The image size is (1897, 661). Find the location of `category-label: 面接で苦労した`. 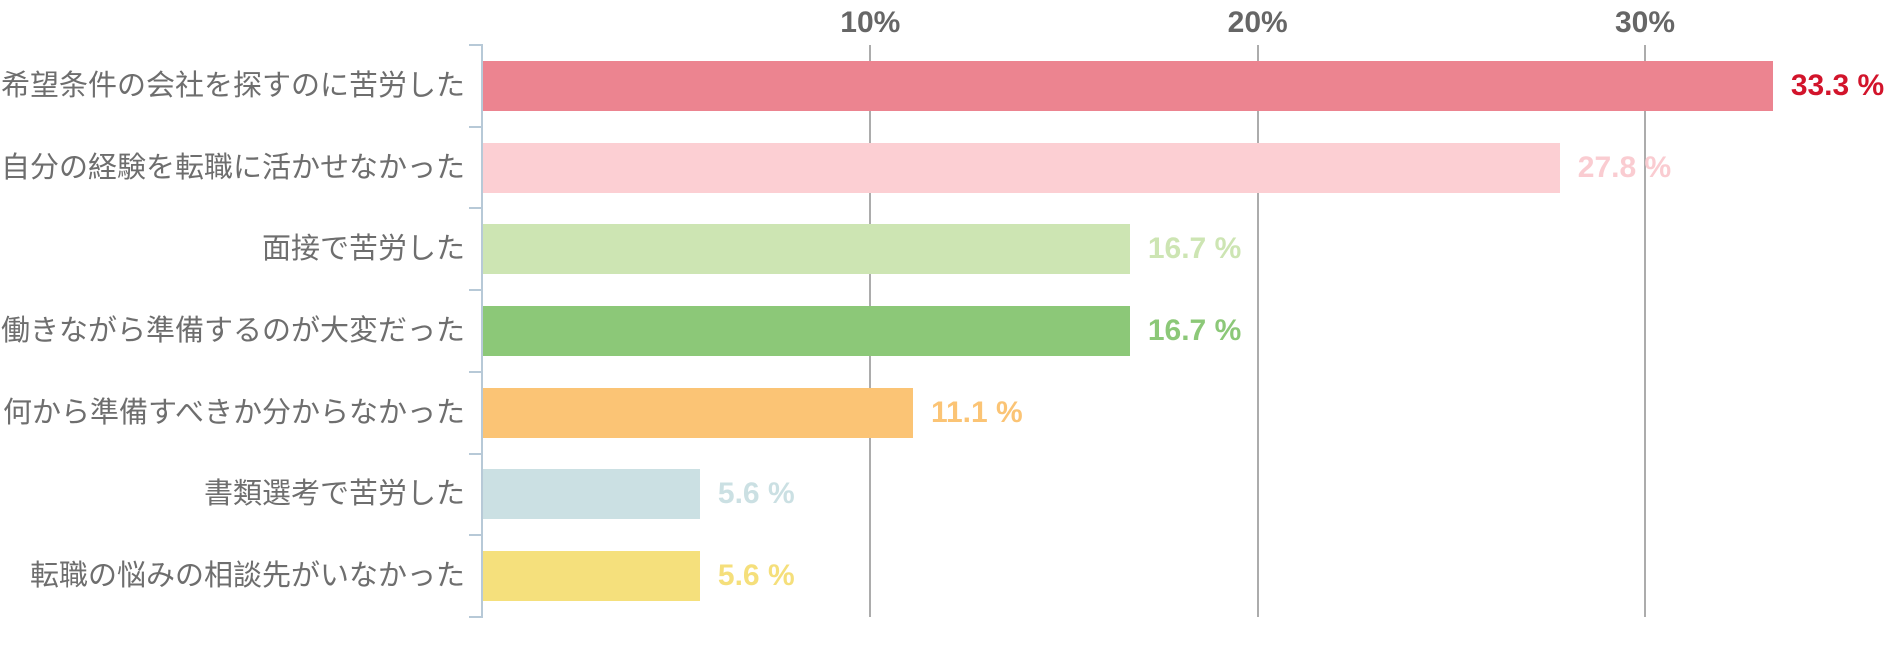

category-label: 面接で苦労した is located at coordinates (363, 249).